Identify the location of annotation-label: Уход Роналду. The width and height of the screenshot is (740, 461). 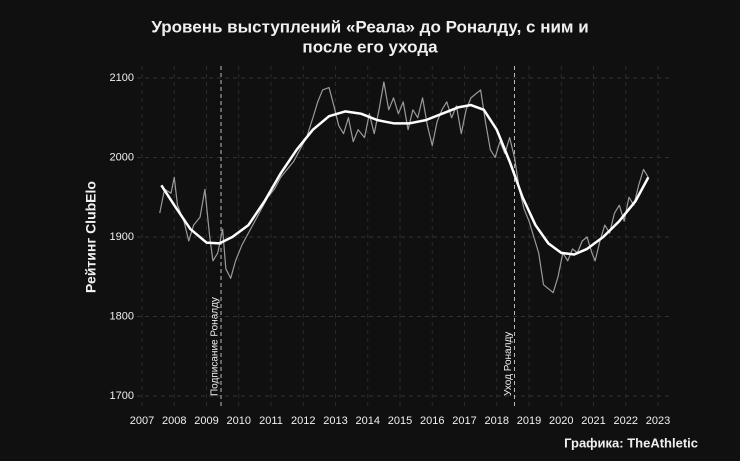
(508, 364).